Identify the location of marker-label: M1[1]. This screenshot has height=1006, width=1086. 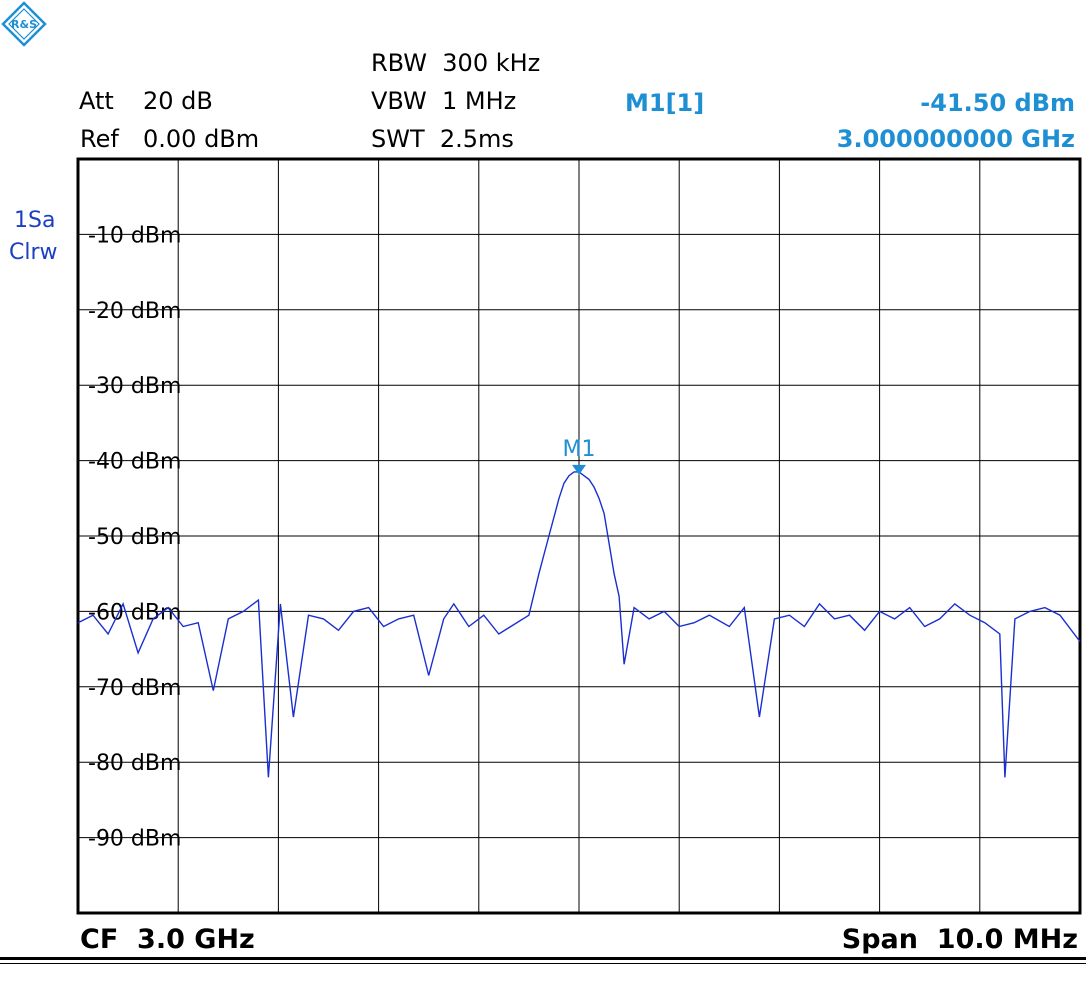
(665, 103).